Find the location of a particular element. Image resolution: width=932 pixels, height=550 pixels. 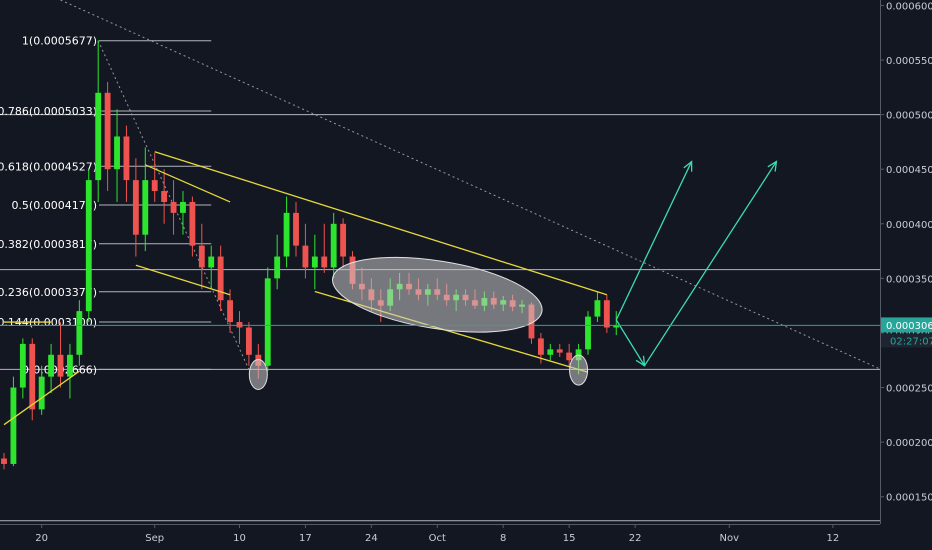

x-tick-label-10: 12 is located at coordinates (833, 538).